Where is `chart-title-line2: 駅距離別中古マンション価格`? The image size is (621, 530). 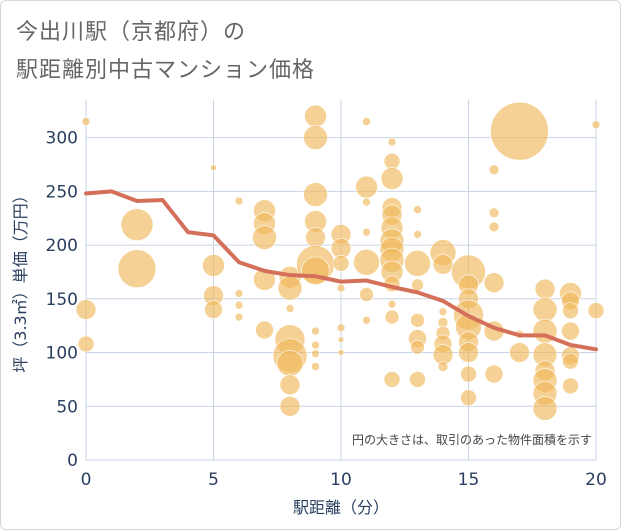 chart-title-line2: 駅距離別中古マンション価格 is located at coordinates (166, 70).